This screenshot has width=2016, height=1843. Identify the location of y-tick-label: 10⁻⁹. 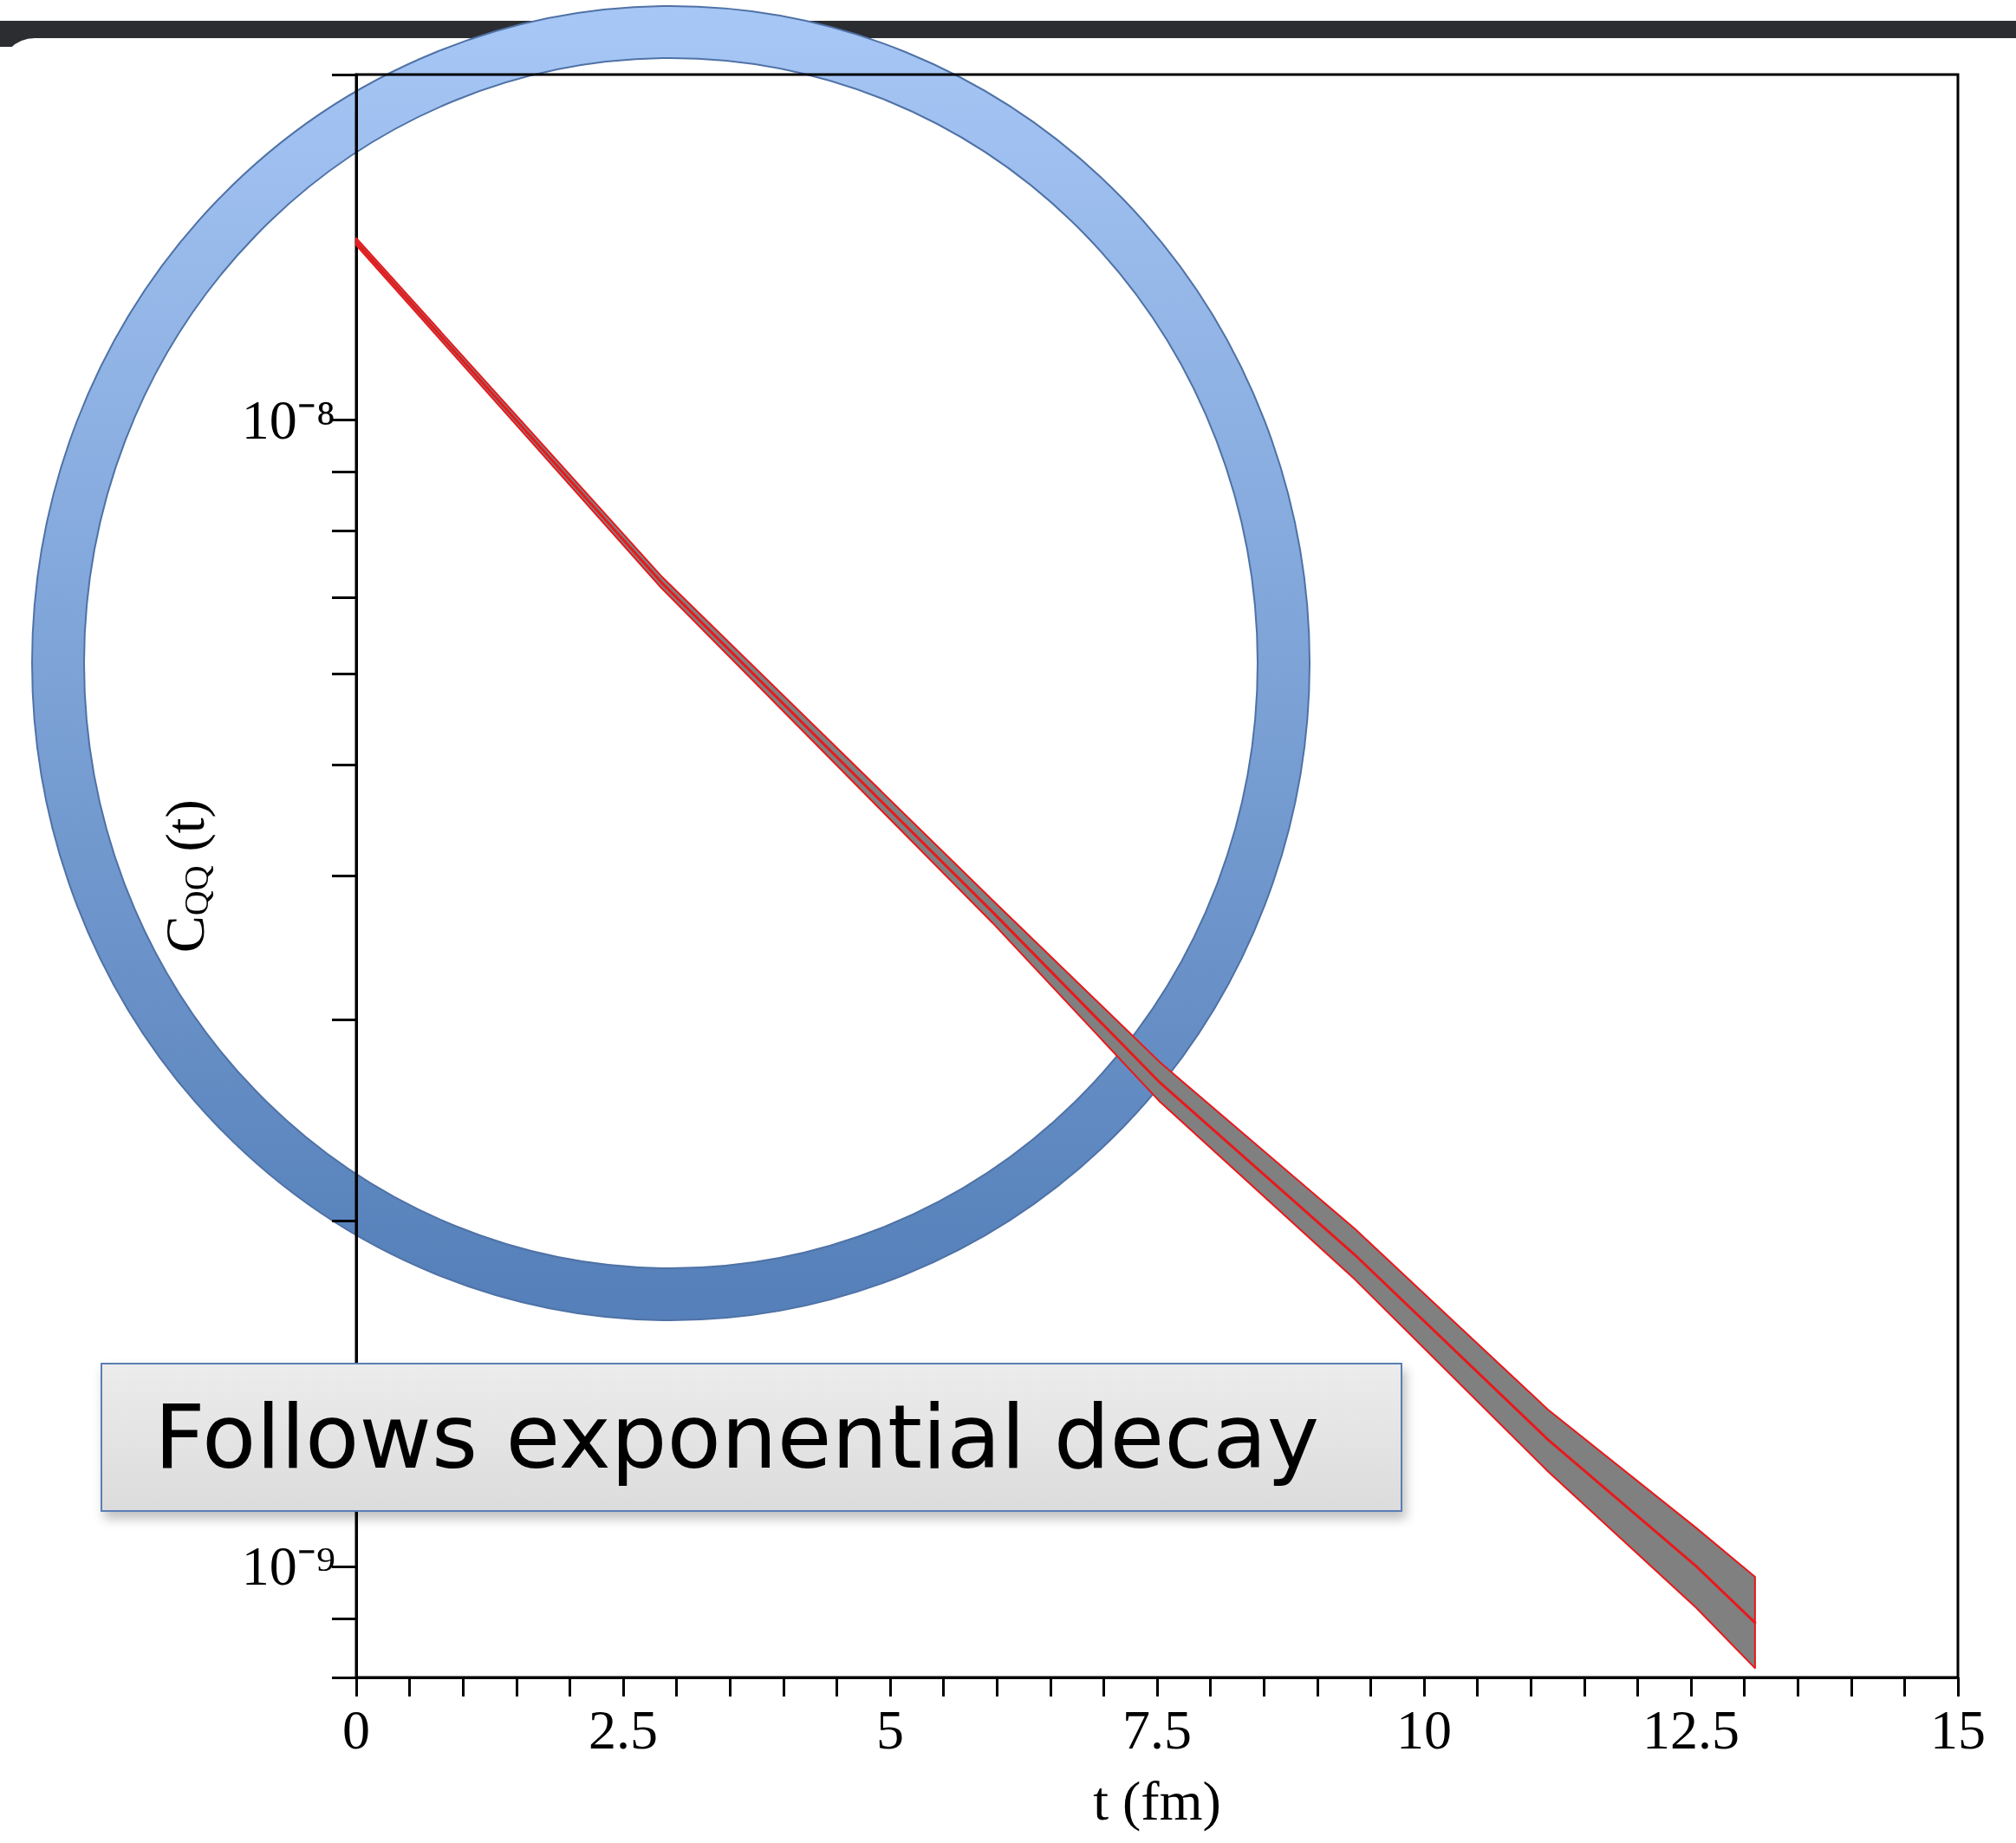
(288, 1566).